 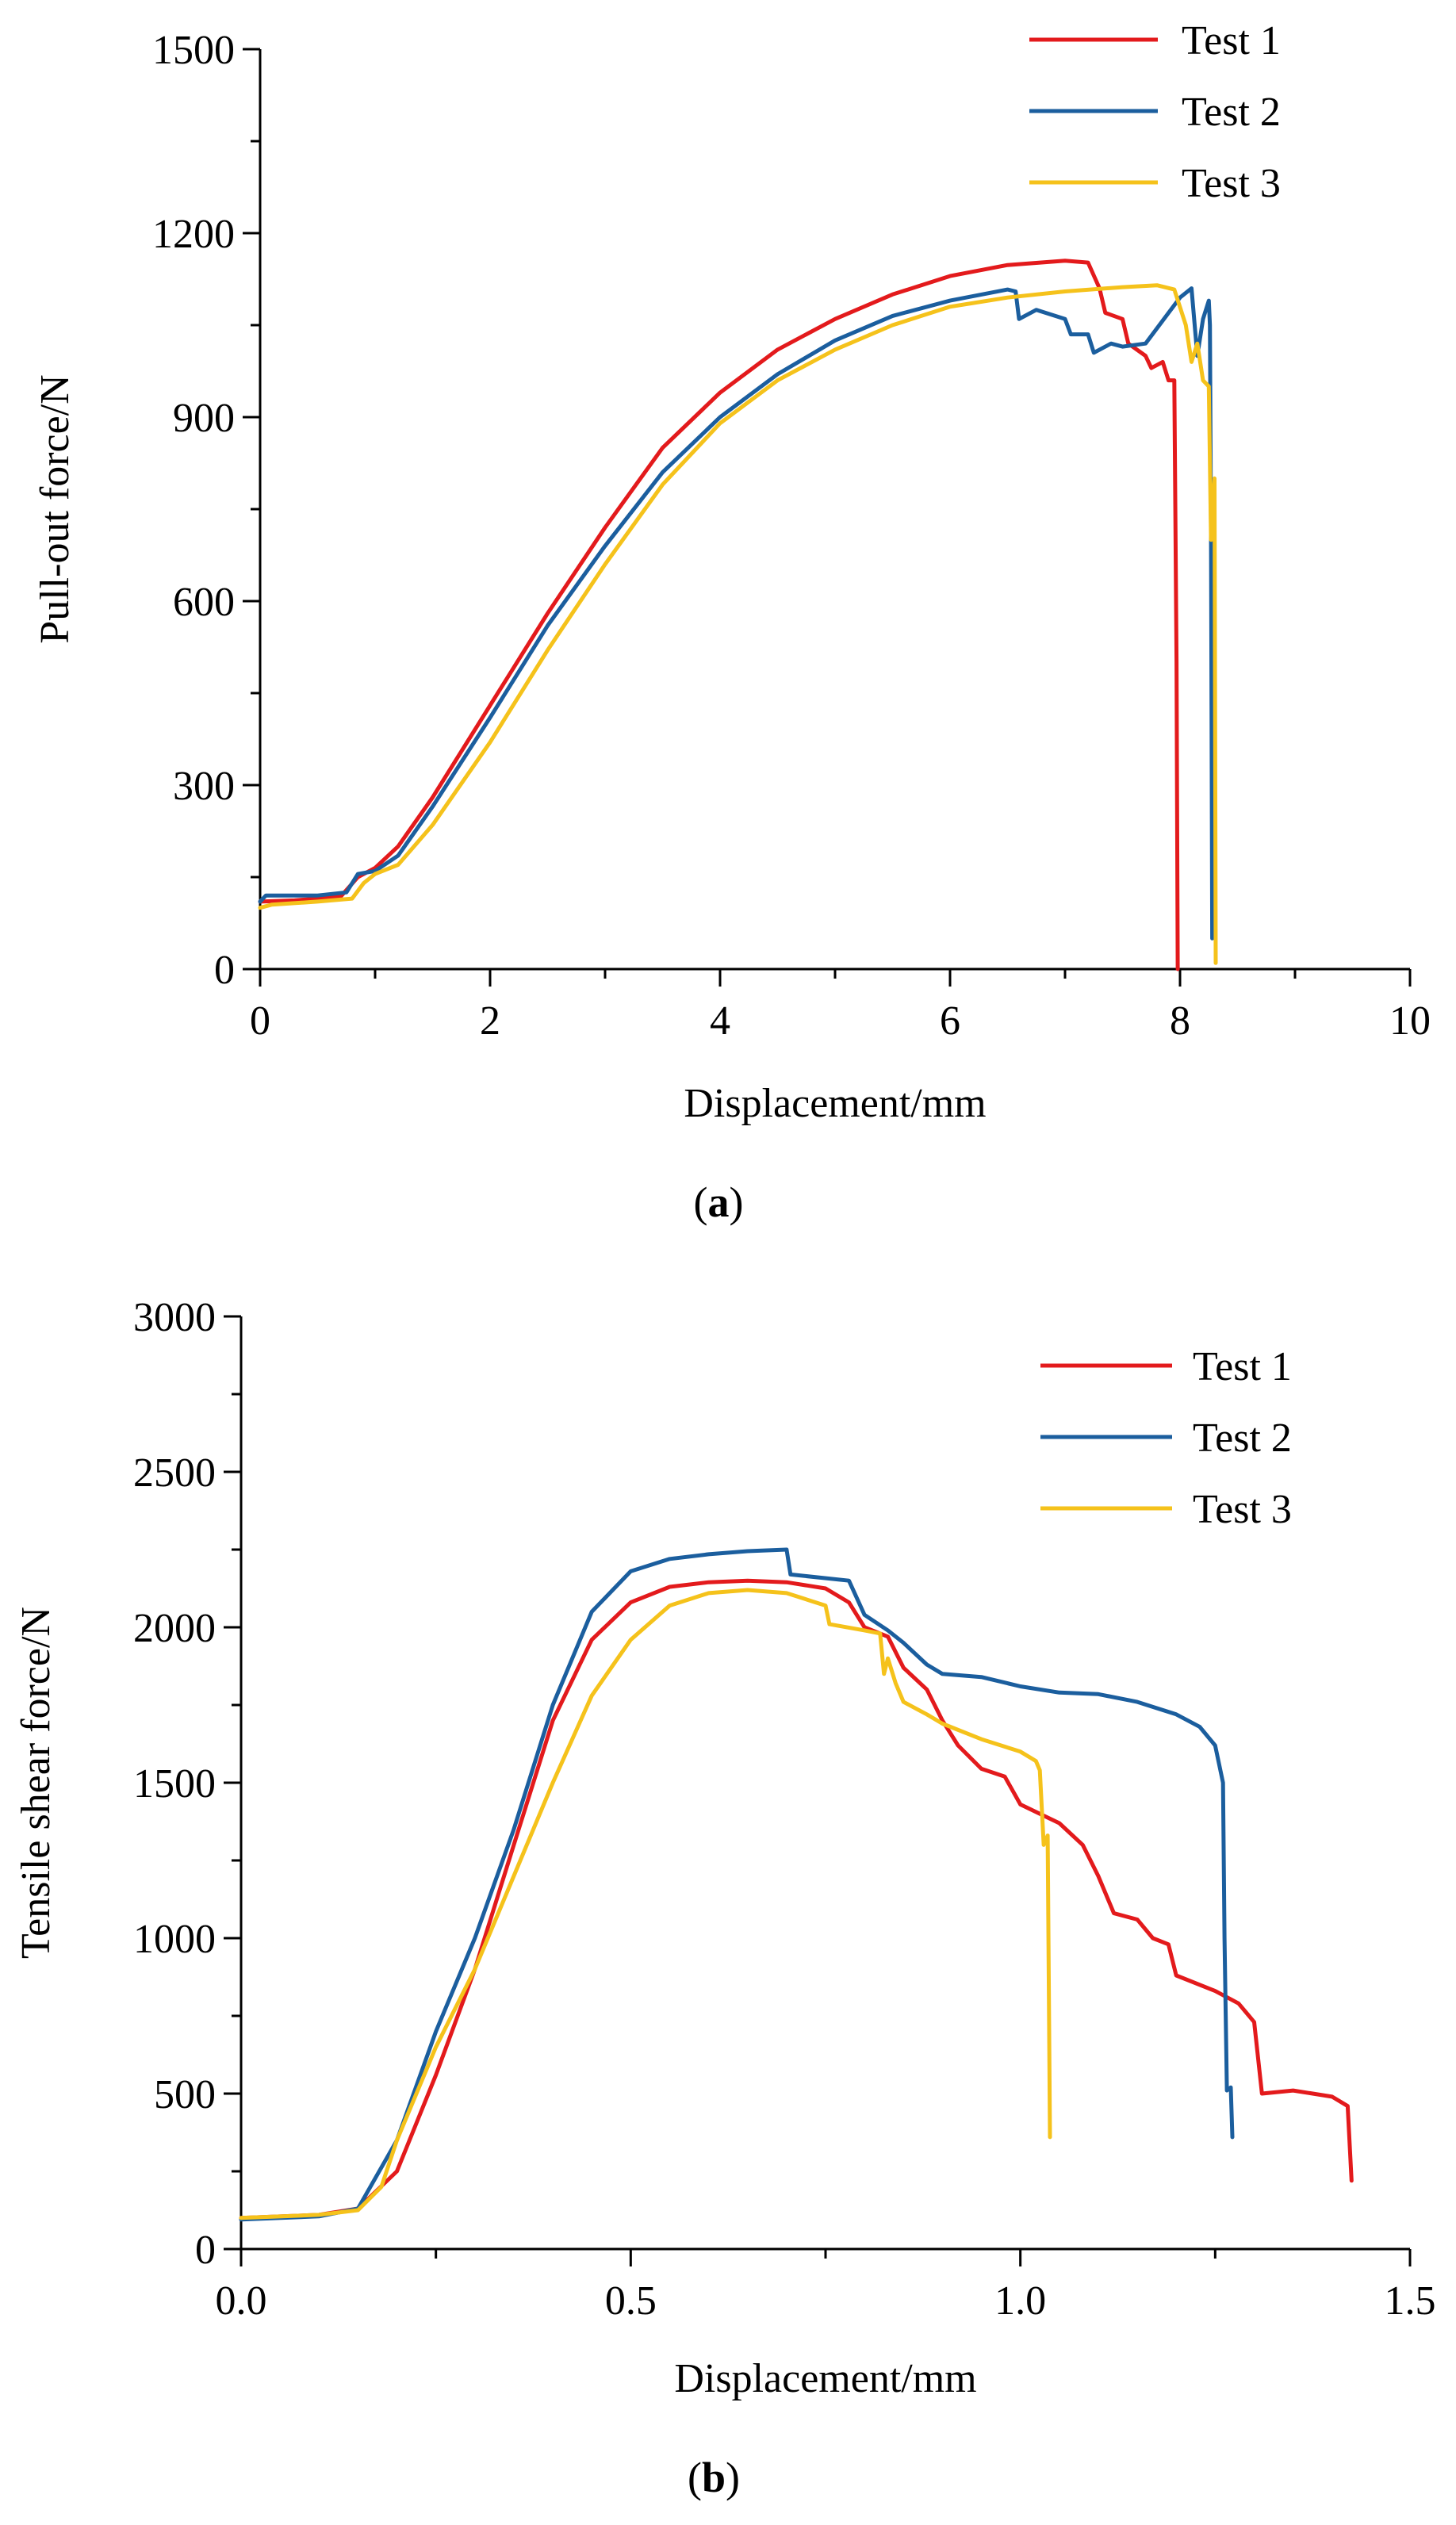 I want to click on y-tick-label: 1000, so click(x=174, y=1939).